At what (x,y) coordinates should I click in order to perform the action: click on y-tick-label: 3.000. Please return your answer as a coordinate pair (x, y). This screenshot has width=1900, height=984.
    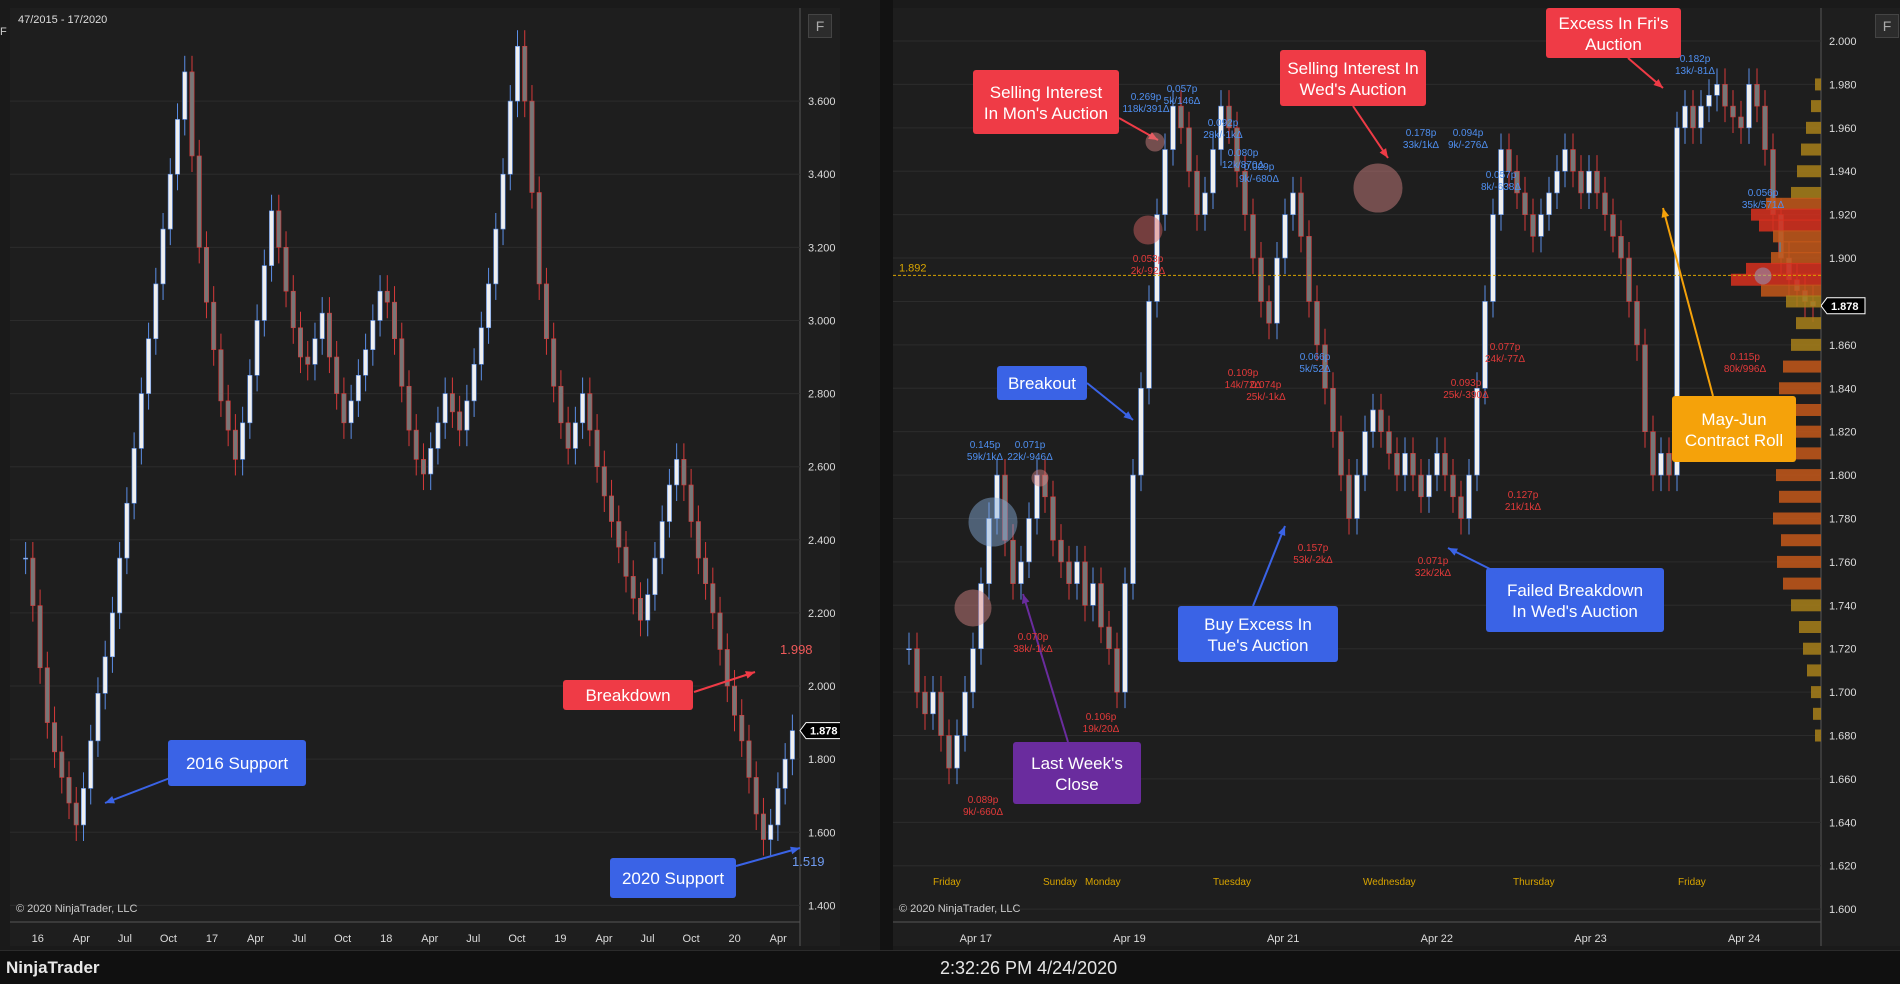
    Looking at the image, I should click on (822, 321).